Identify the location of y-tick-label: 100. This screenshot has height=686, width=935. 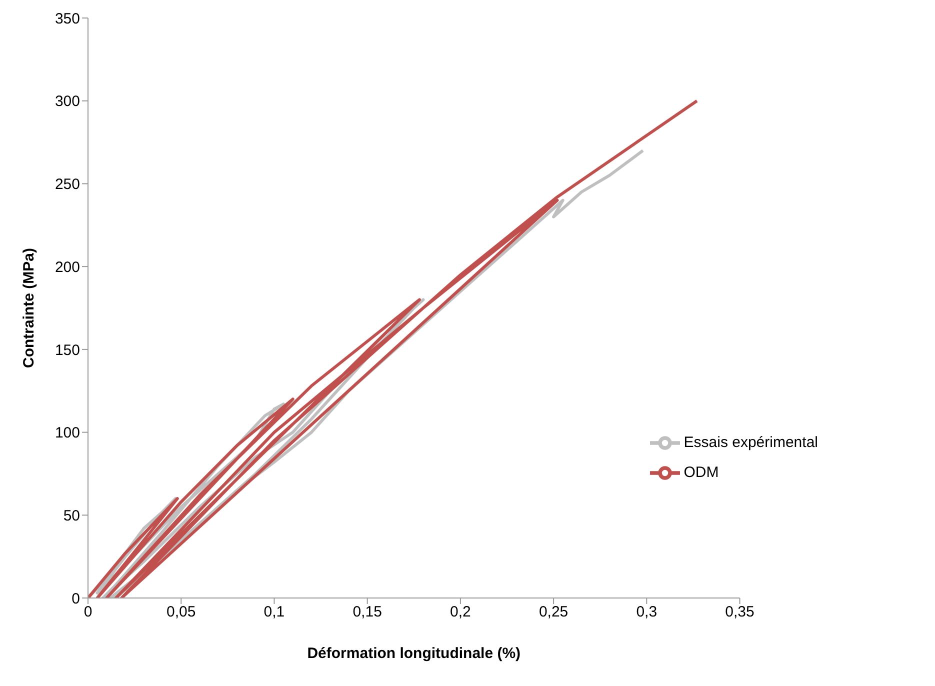
(67, 433).